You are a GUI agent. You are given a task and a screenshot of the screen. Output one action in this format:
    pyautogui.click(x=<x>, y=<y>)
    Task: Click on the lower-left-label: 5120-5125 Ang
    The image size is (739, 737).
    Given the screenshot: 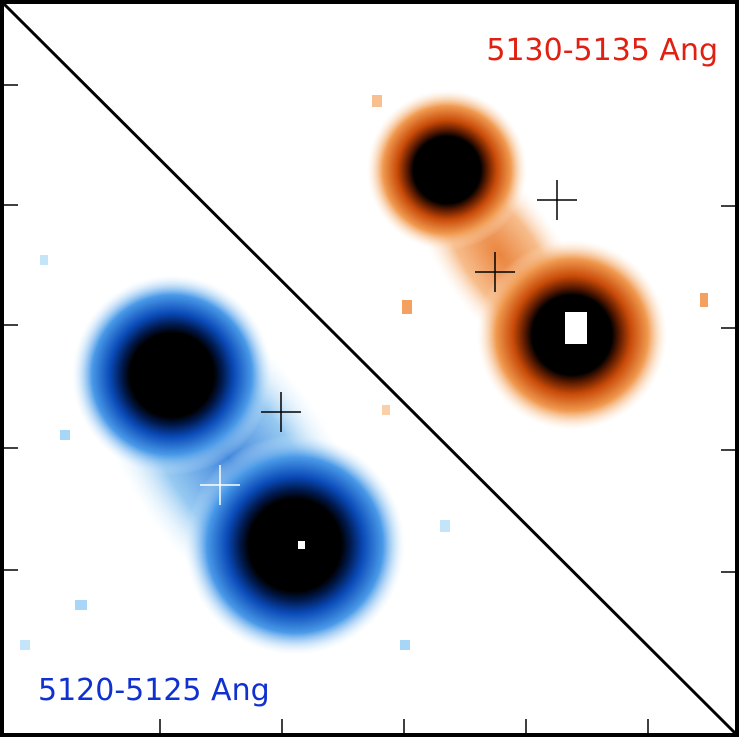 What is the action you would take?
    pyautogui.click(x=154, y=690)
    